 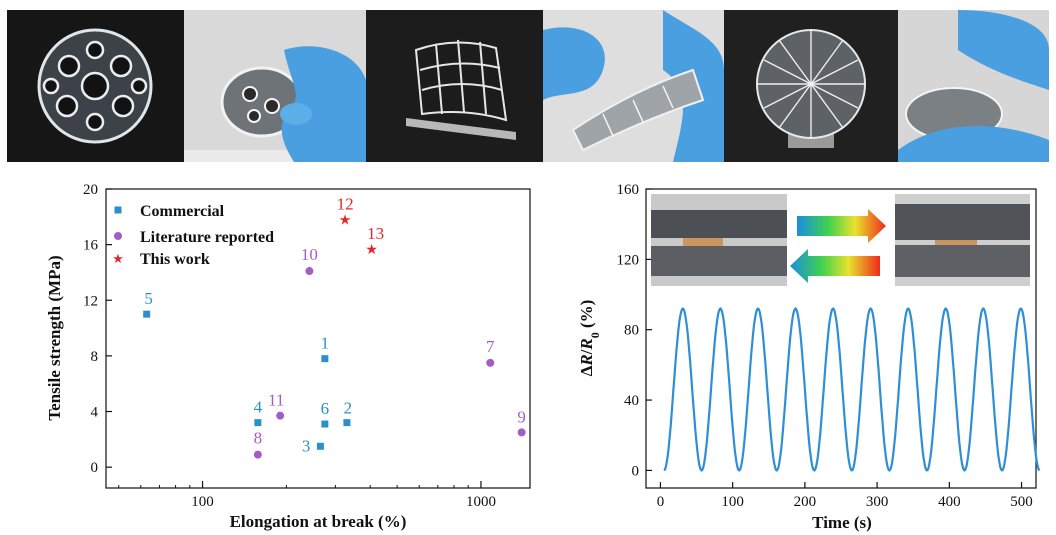 I want to click on compression-test-inset, so click(x=840, y=240).